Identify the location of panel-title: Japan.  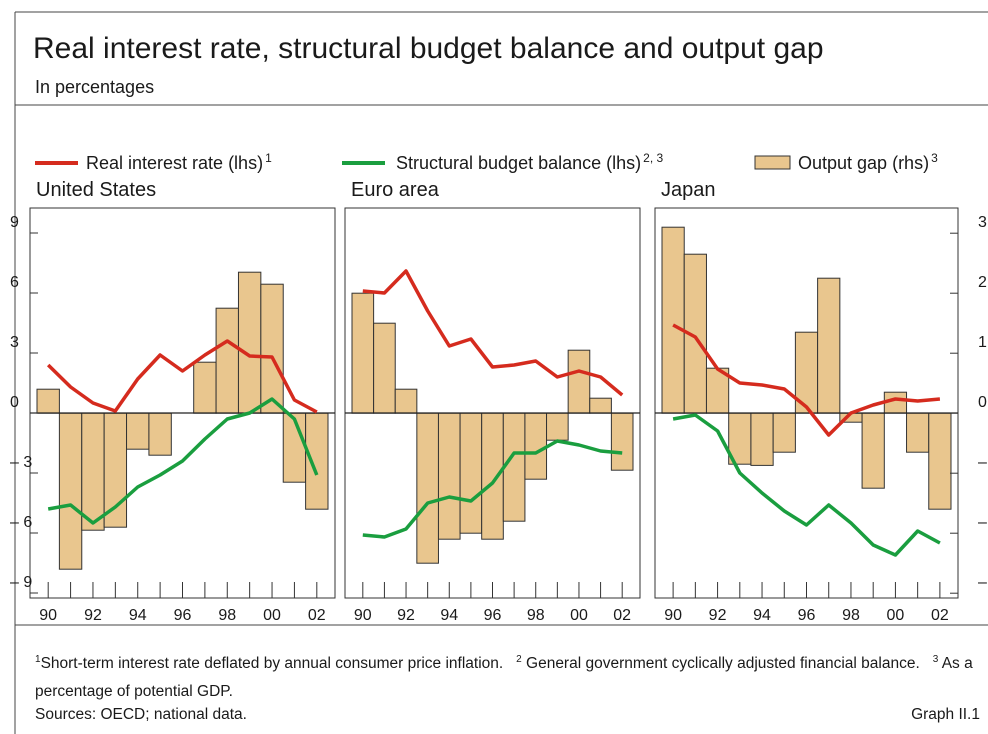
(688, 190).